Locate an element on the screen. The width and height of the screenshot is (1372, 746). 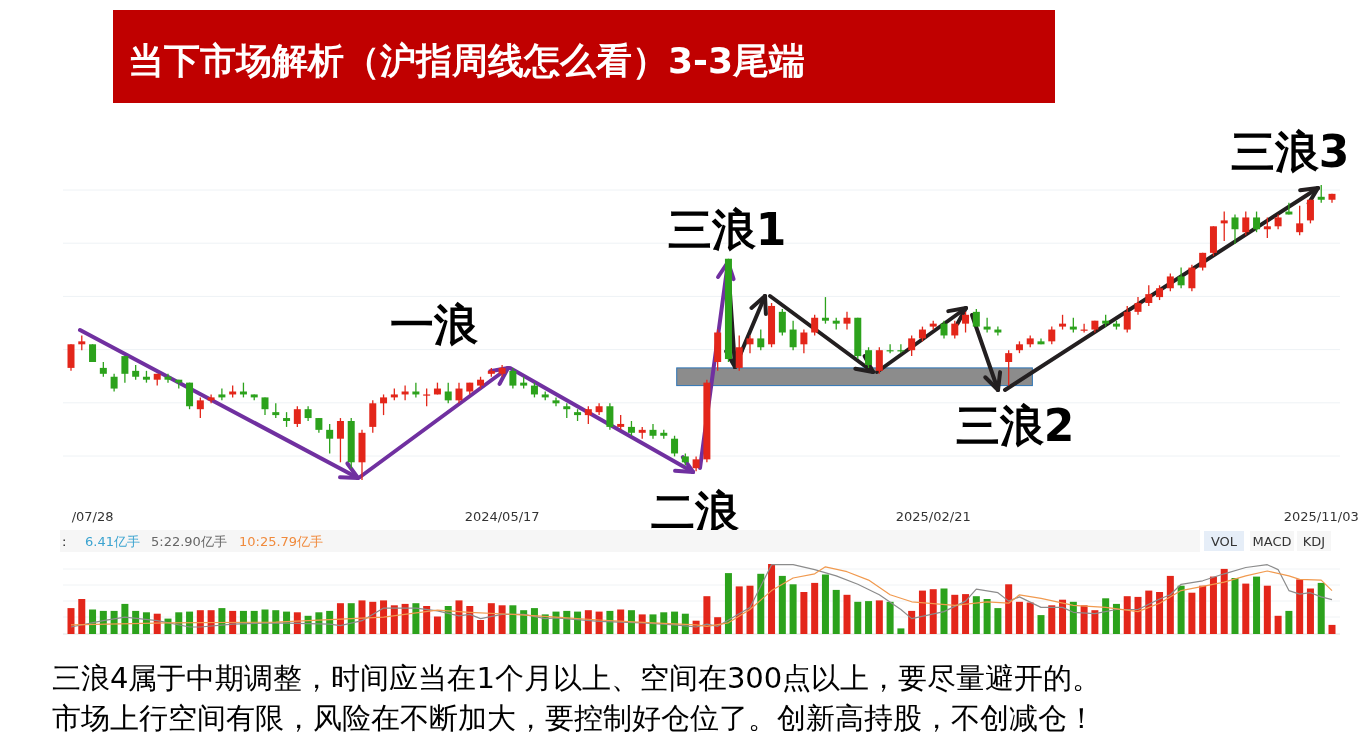
annotation: 二浪 is located at coordinates (695, 512).